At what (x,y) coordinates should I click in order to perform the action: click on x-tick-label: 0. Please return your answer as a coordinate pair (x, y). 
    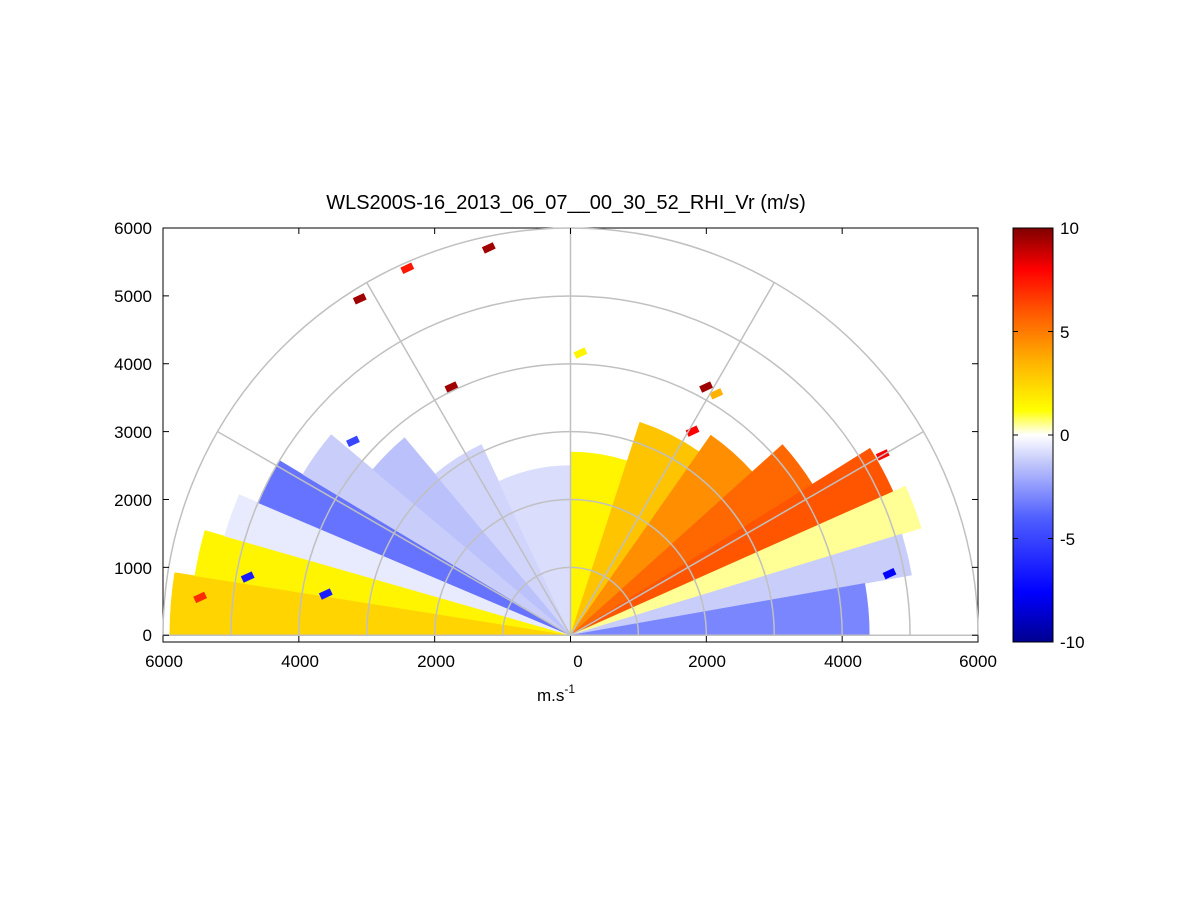
    Looking at the image, I should click on (577, 661).